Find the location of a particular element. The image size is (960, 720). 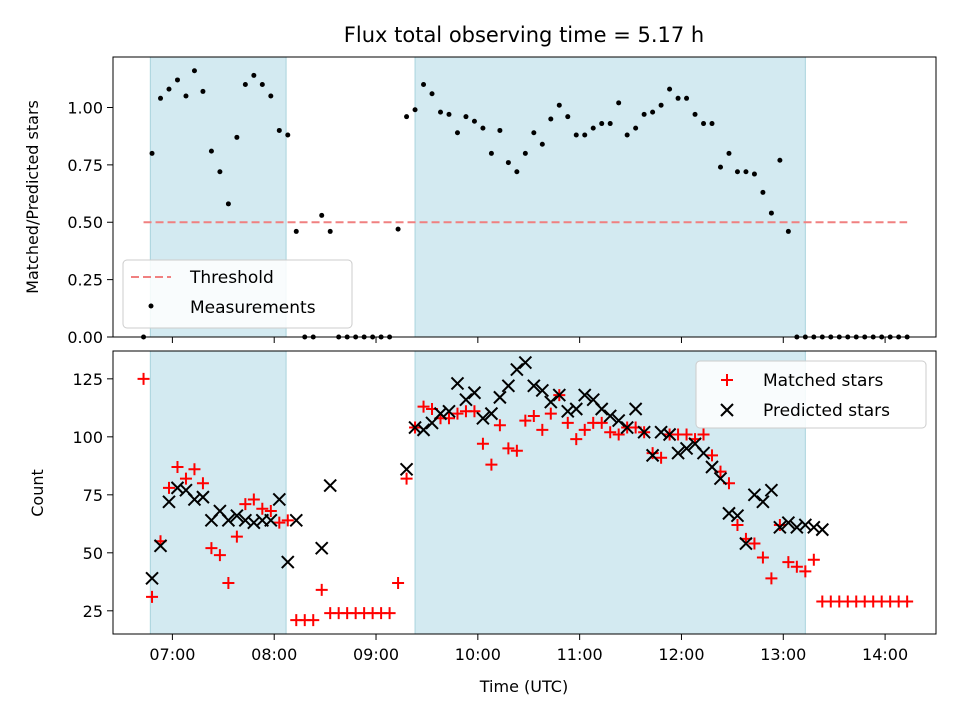

legend-measurements-swatch is located at coordinates (151, 306).